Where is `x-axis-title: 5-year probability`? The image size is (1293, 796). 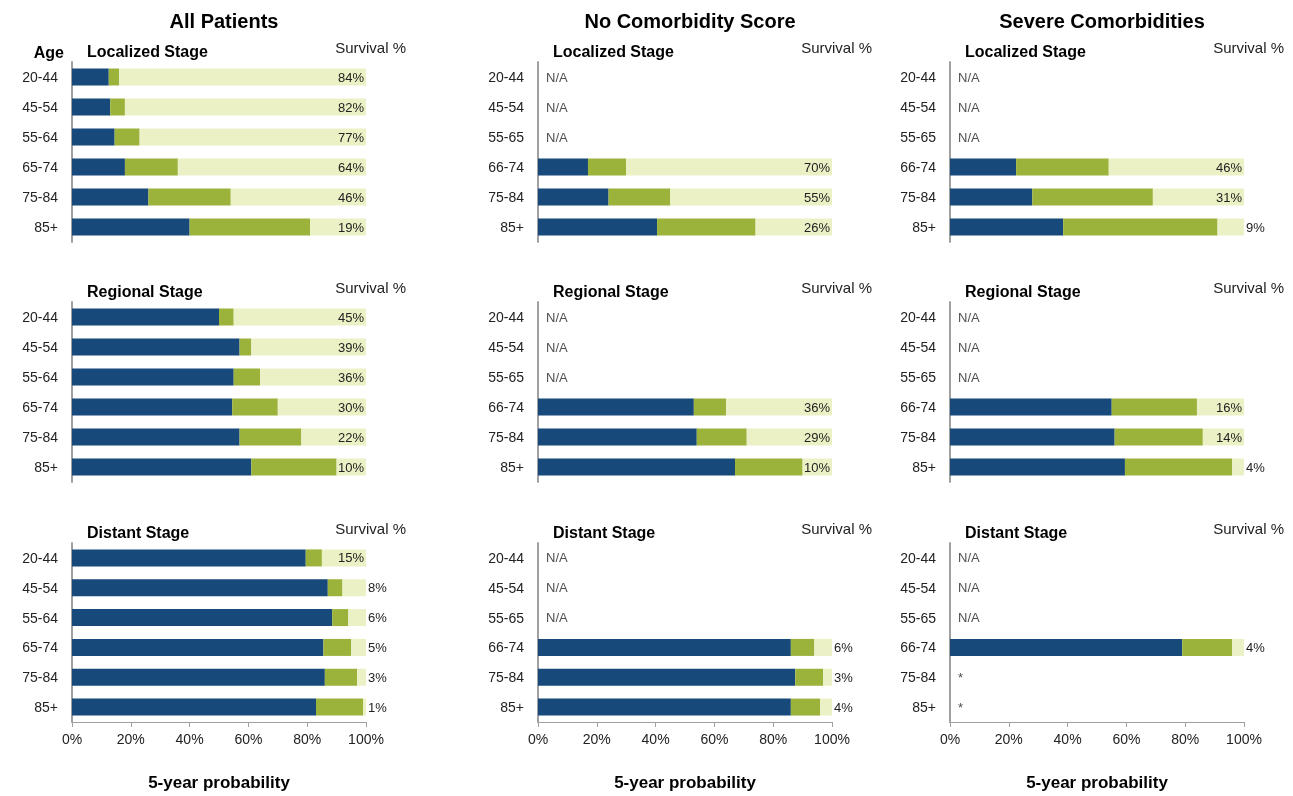
x-axis-title: 5-year probability is located at coordinates (1097, 782).